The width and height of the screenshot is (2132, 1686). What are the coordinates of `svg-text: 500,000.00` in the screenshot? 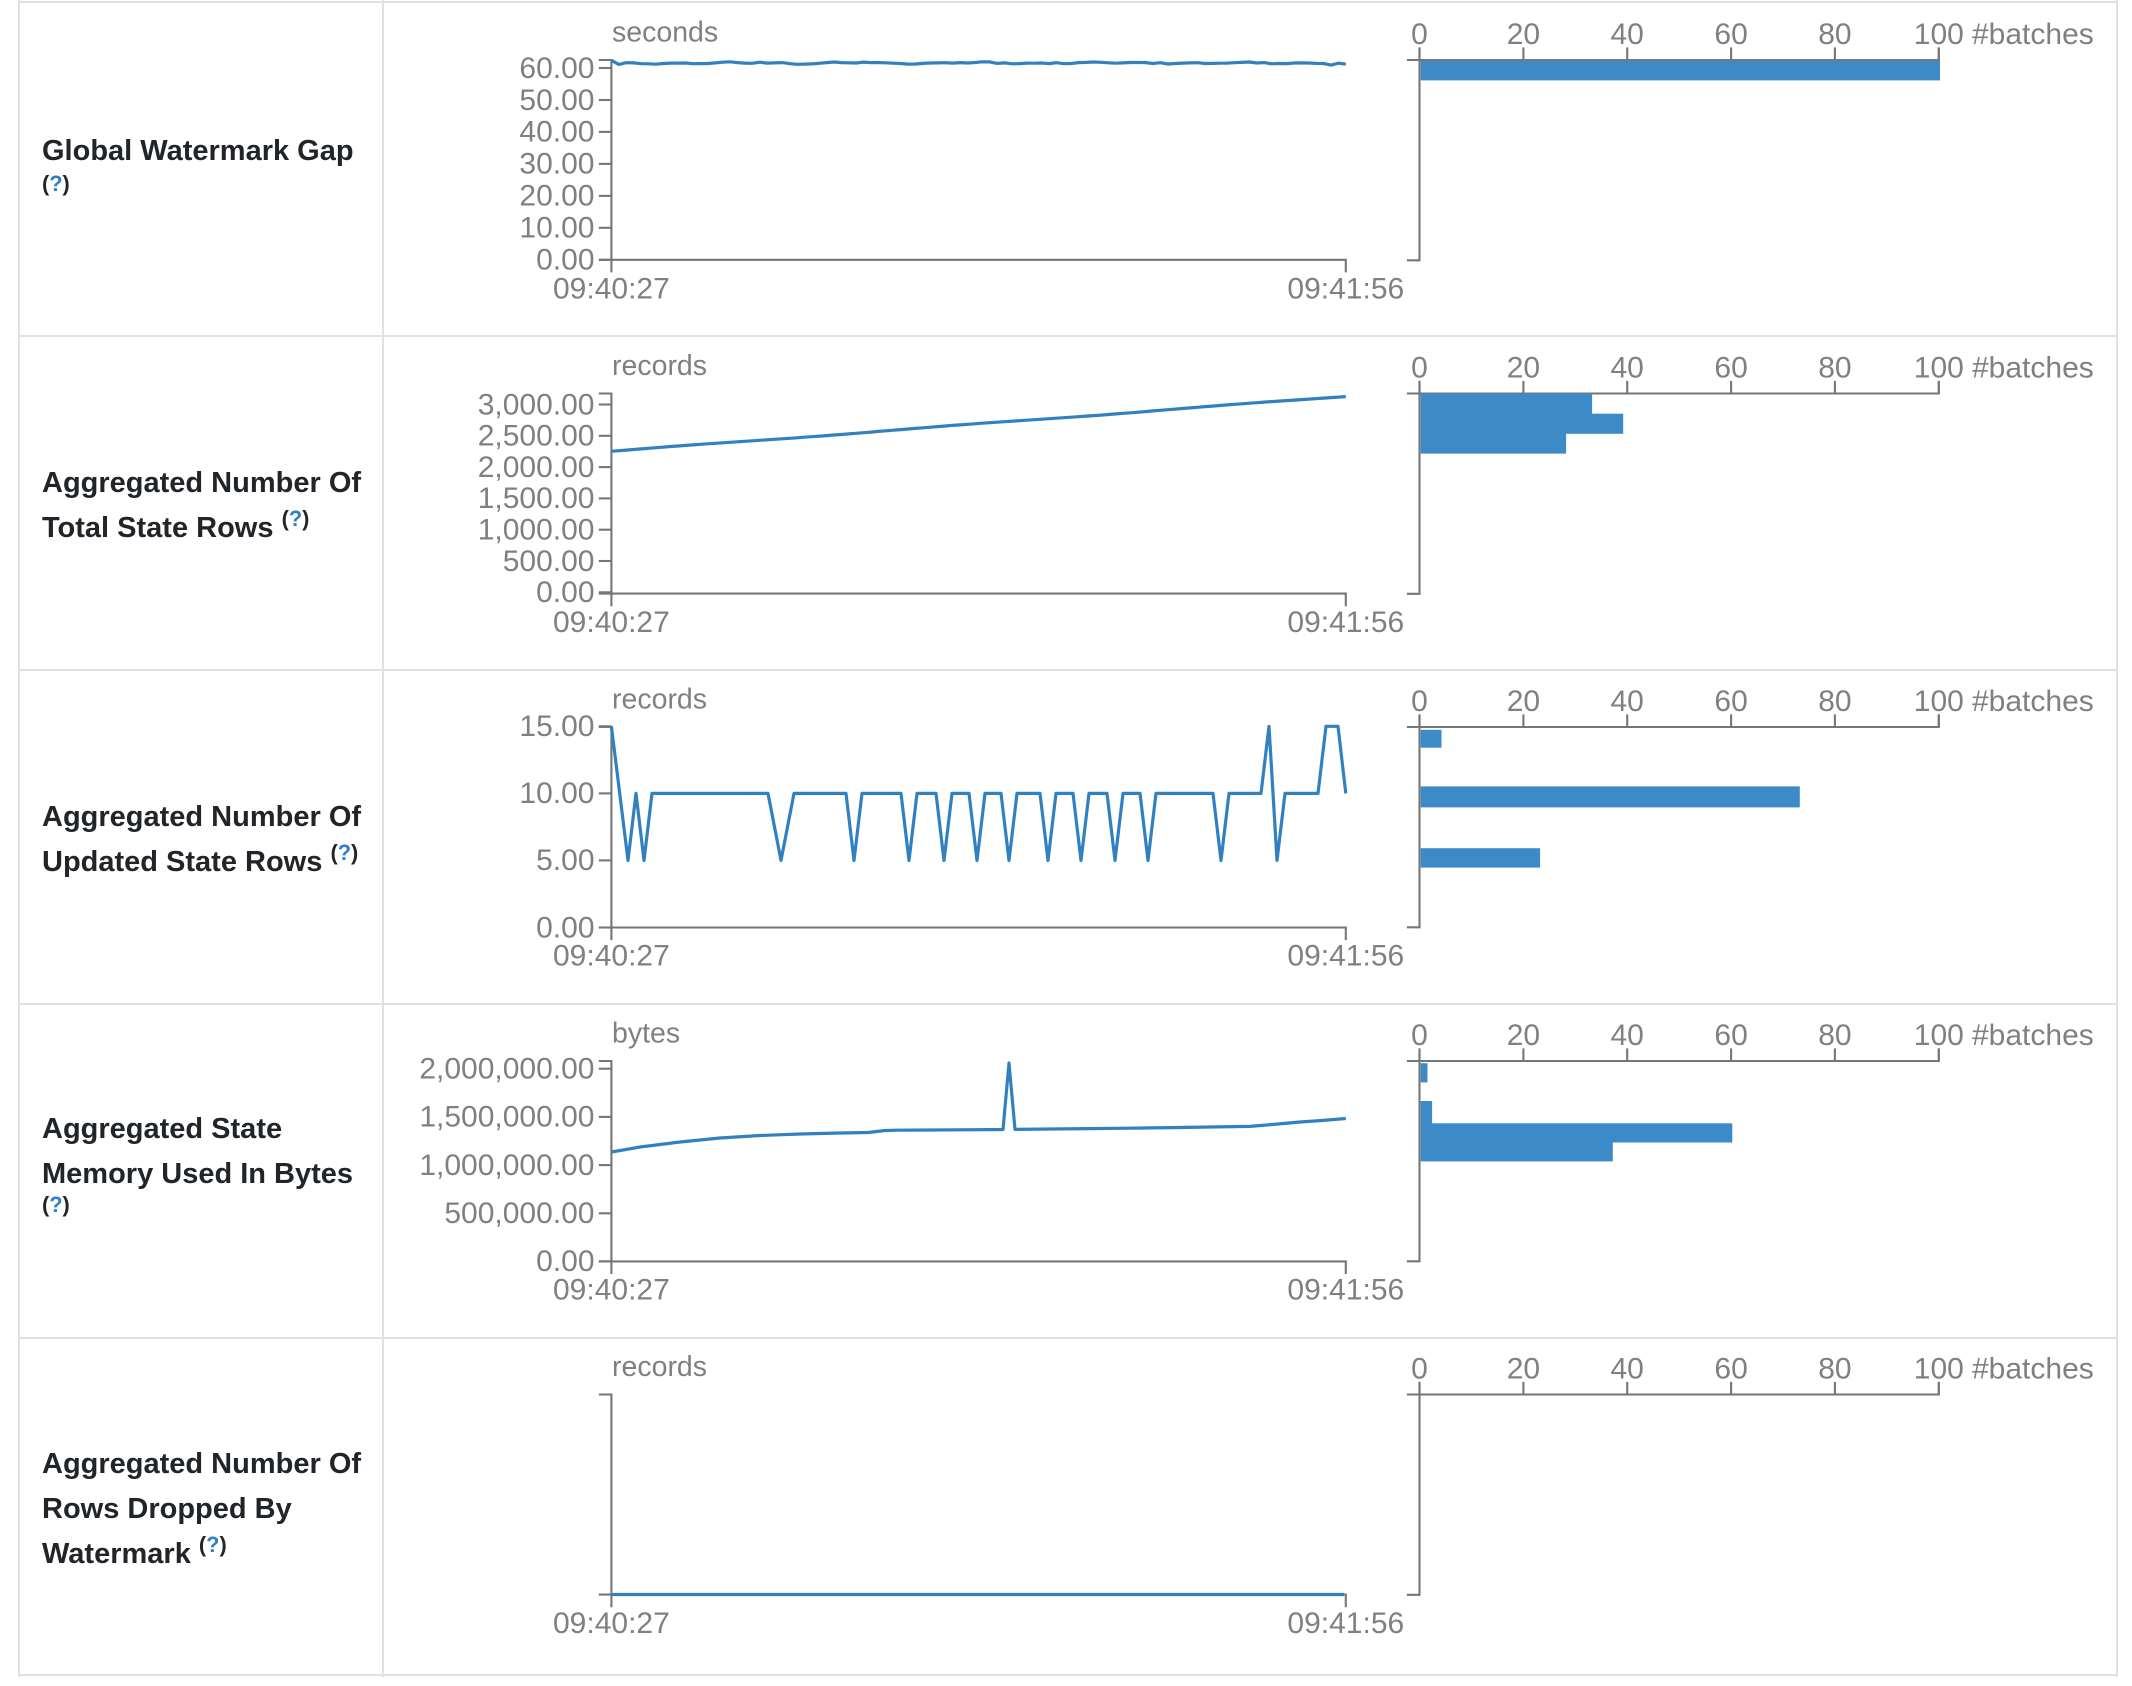 It's located at (519, 1213).